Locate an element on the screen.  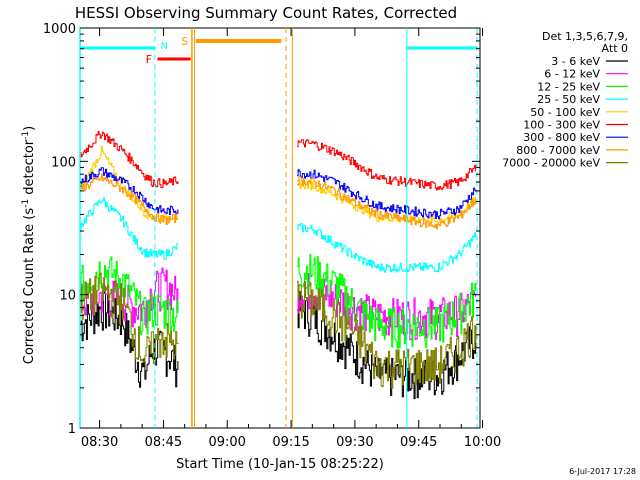
series-line-300-800-kev-seg1 is located at coordinates (129, 191).